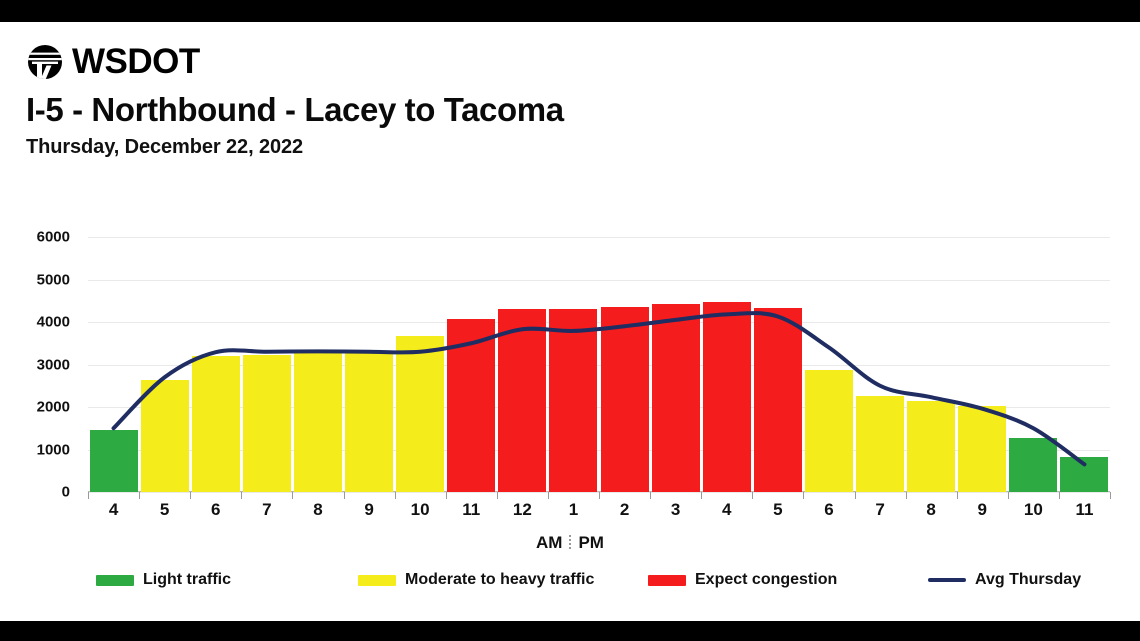 This screenshot has height=641, width=1140. What do you see at coordinates (113, 461) in the screenshot?
I see `bar-4-AM` at bounding box center [113, 461].